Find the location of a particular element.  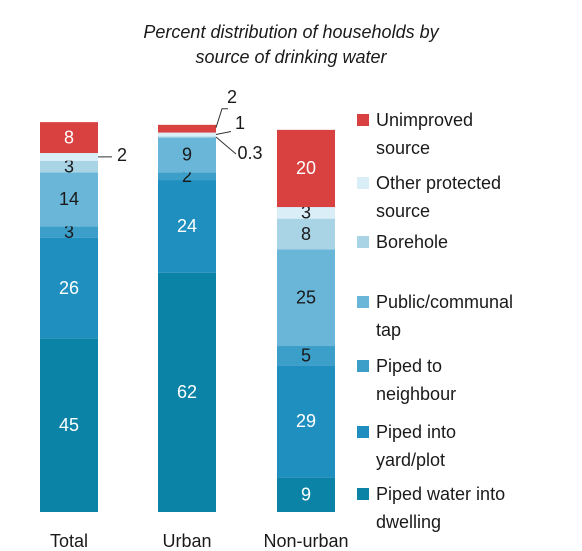

data-label: 24 is located at coordinates (187, 226).